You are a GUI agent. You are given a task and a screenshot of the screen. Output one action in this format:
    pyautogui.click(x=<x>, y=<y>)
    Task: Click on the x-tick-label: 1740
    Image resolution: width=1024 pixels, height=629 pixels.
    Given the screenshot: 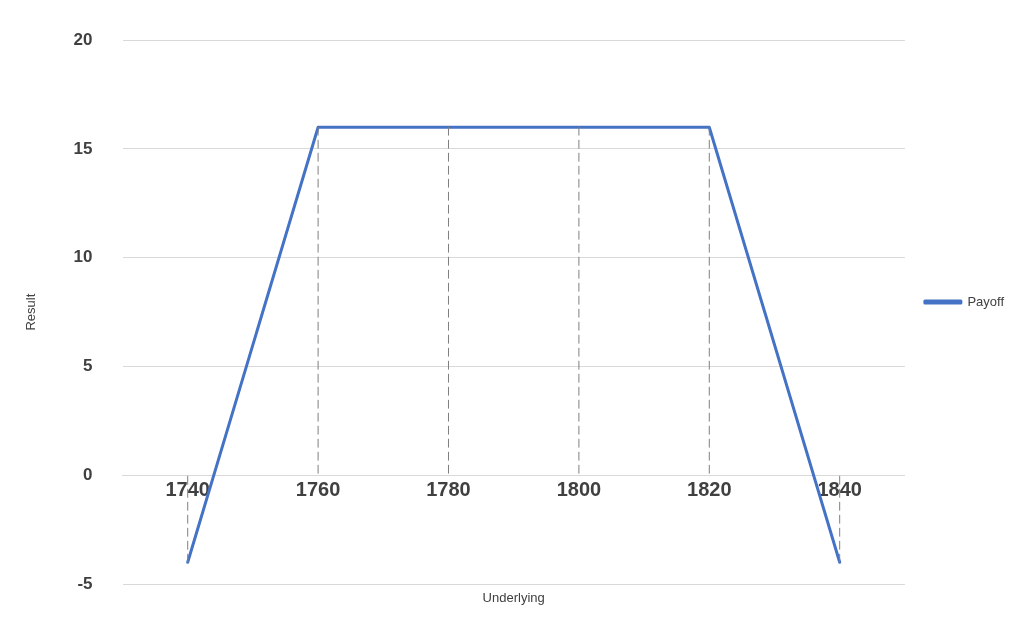 What is the action you would take?
    pyautogui.click(x=187, y=488)
    